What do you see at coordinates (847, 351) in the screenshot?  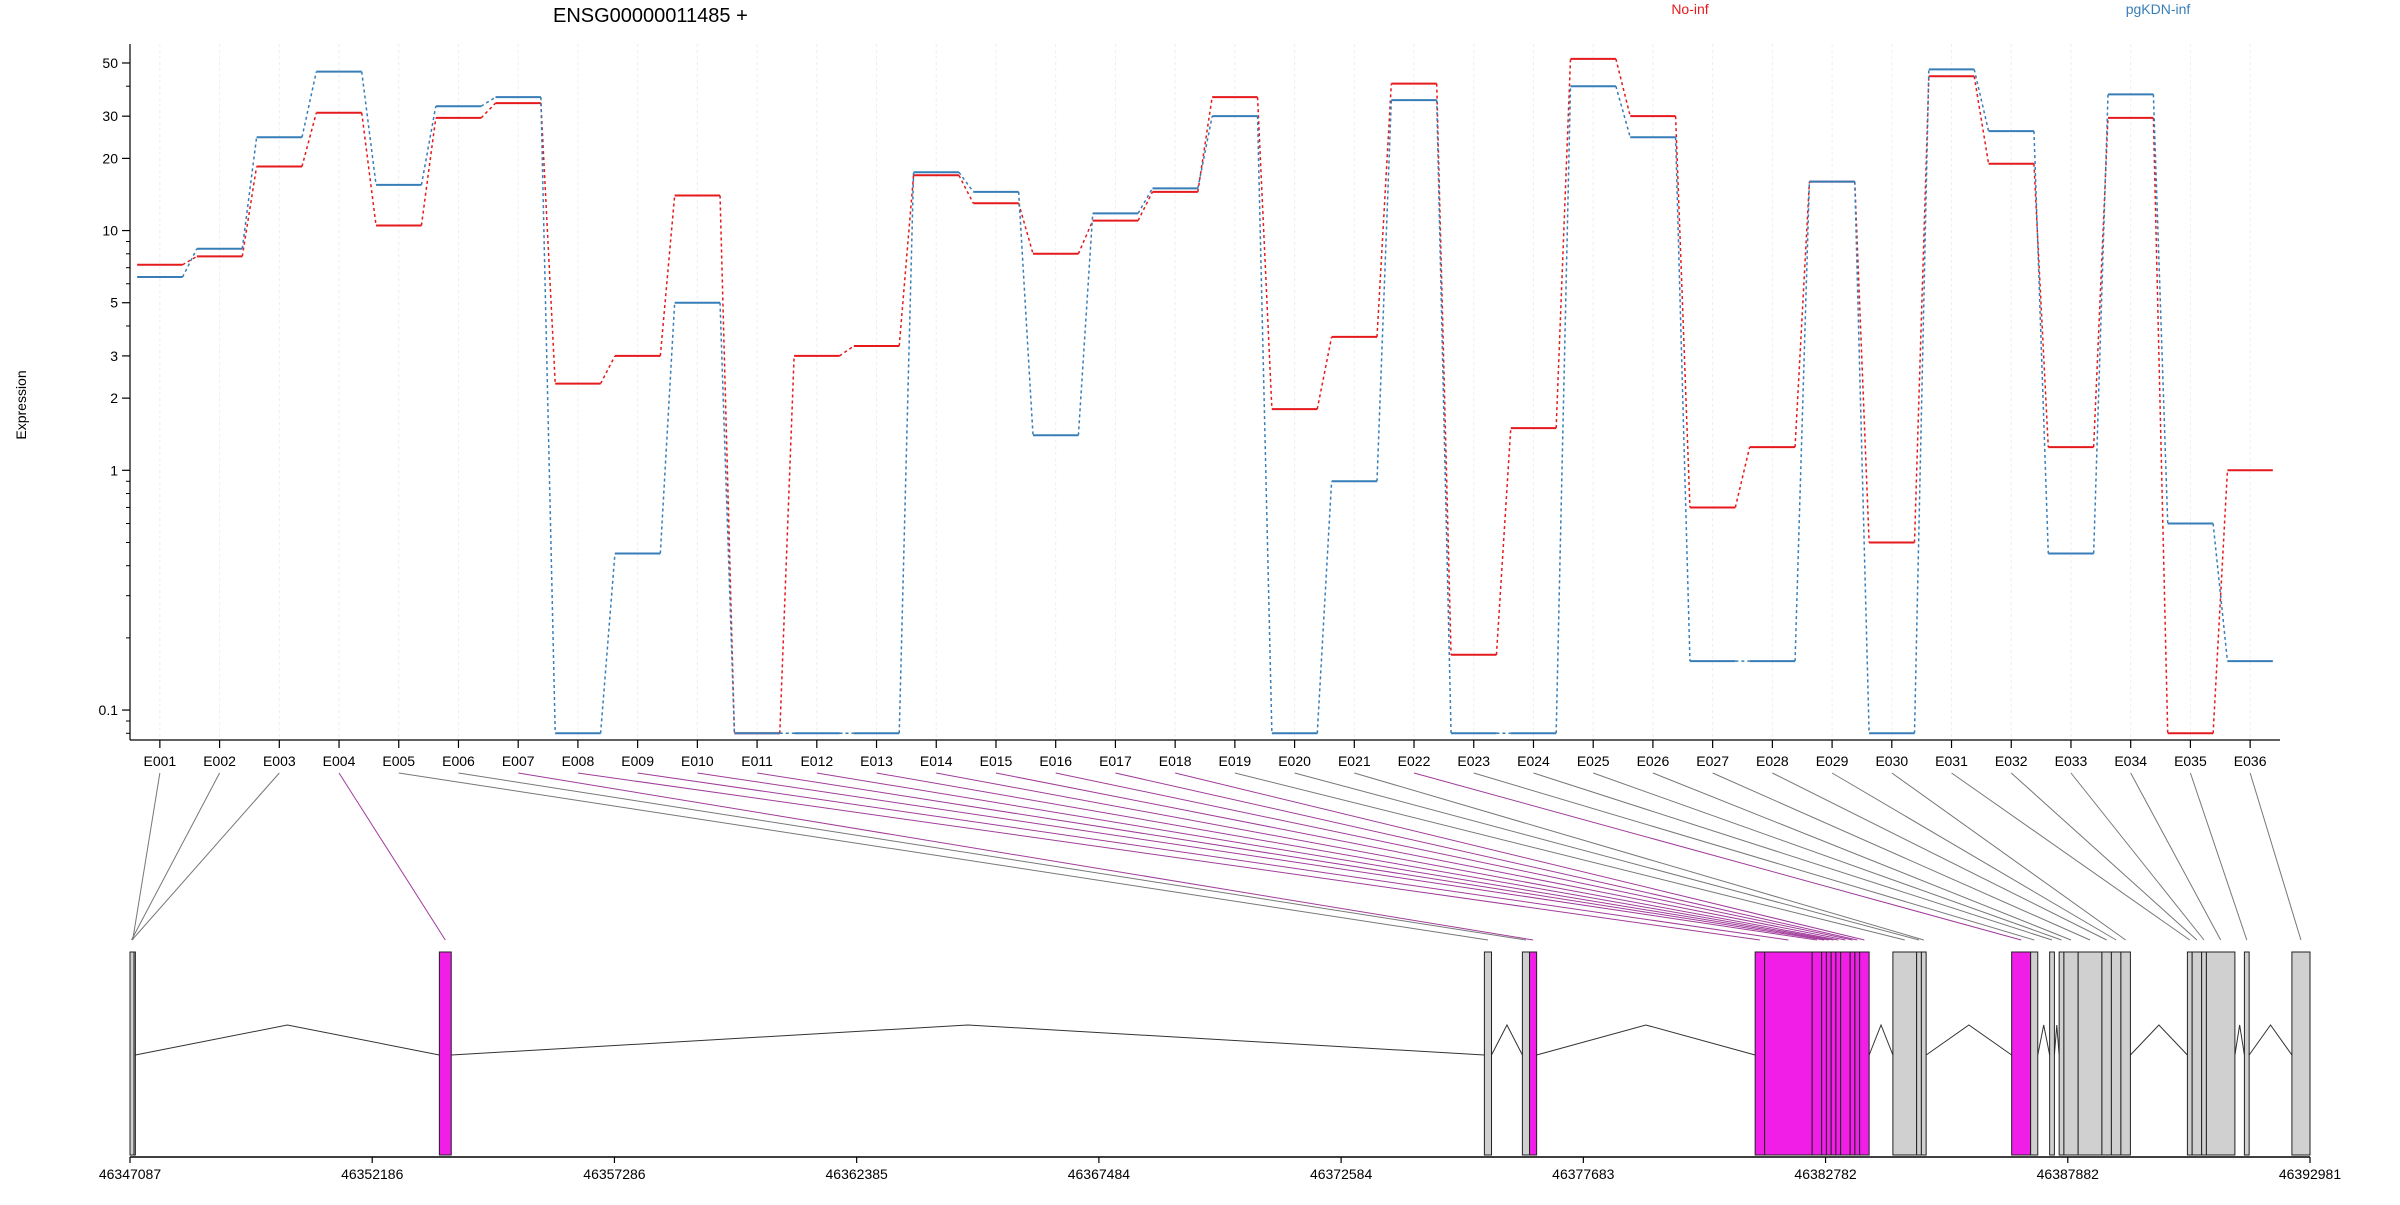 I see `link-no-inf-e012` at bounding box center [847, 351].